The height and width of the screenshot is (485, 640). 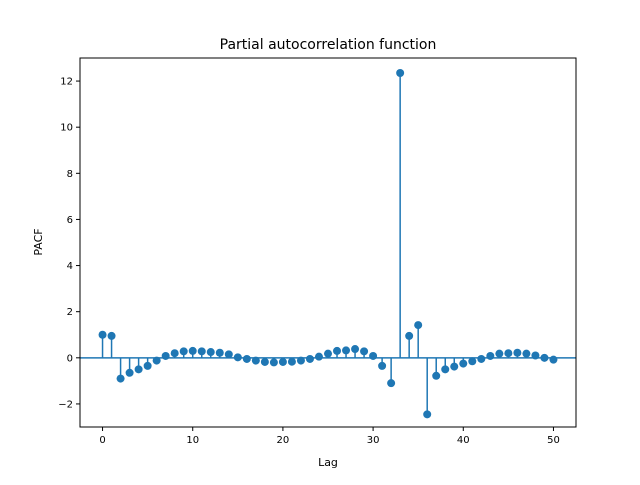 I want to click on x-tick-label: 20, so click(x=283, y=440).